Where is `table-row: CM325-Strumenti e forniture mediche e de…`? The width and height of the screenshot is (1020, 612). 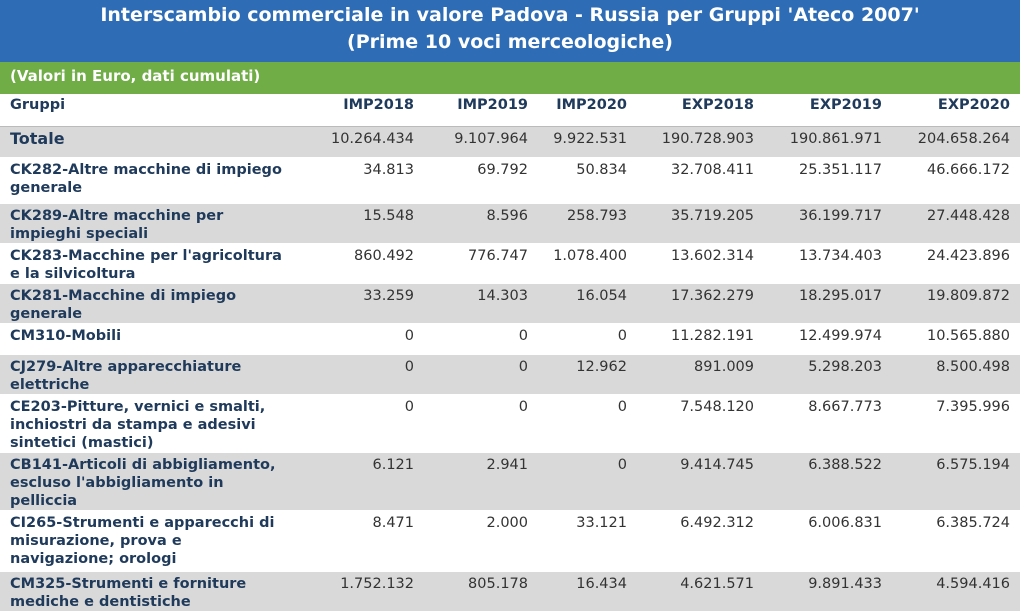 table-row: CM325-Strumenti e forniture mediche e de… is located at coordinates (510, 591).